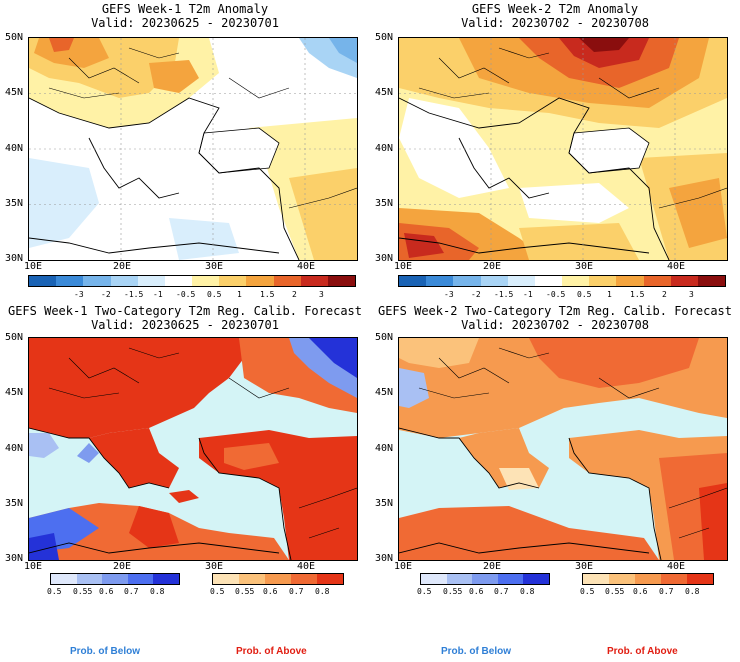 The height and width of the screenshot is (662, 740). Describe the element at coordinates (449, 294) in the screenshot. I see `anomaly-scale-label: -3` at that location.